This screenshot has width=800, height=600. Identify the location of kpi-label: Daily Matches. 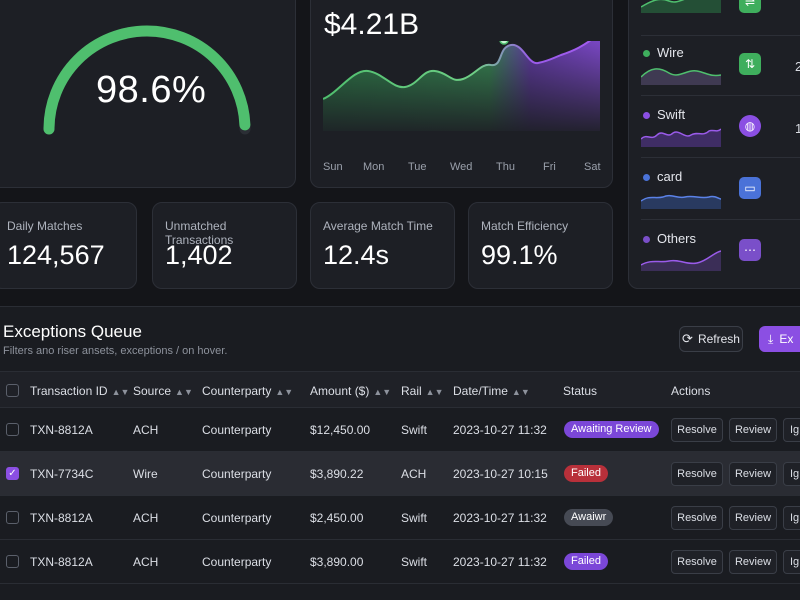
(45, 226).